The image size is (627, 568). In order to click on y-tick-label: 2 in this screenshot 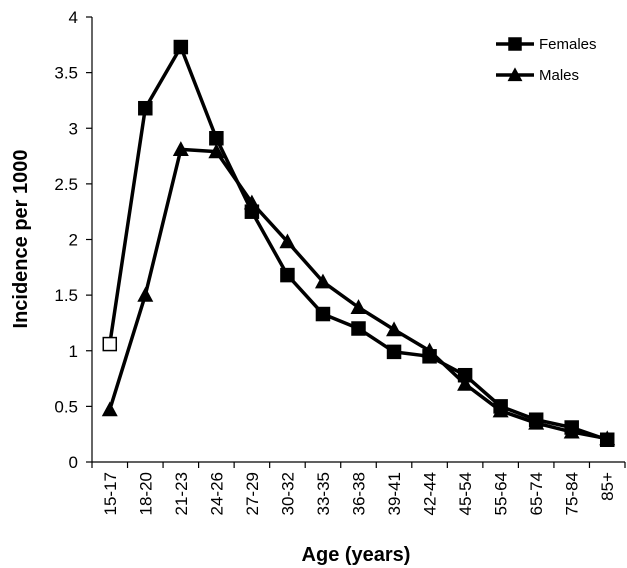, I will do `click(73, 240)`.